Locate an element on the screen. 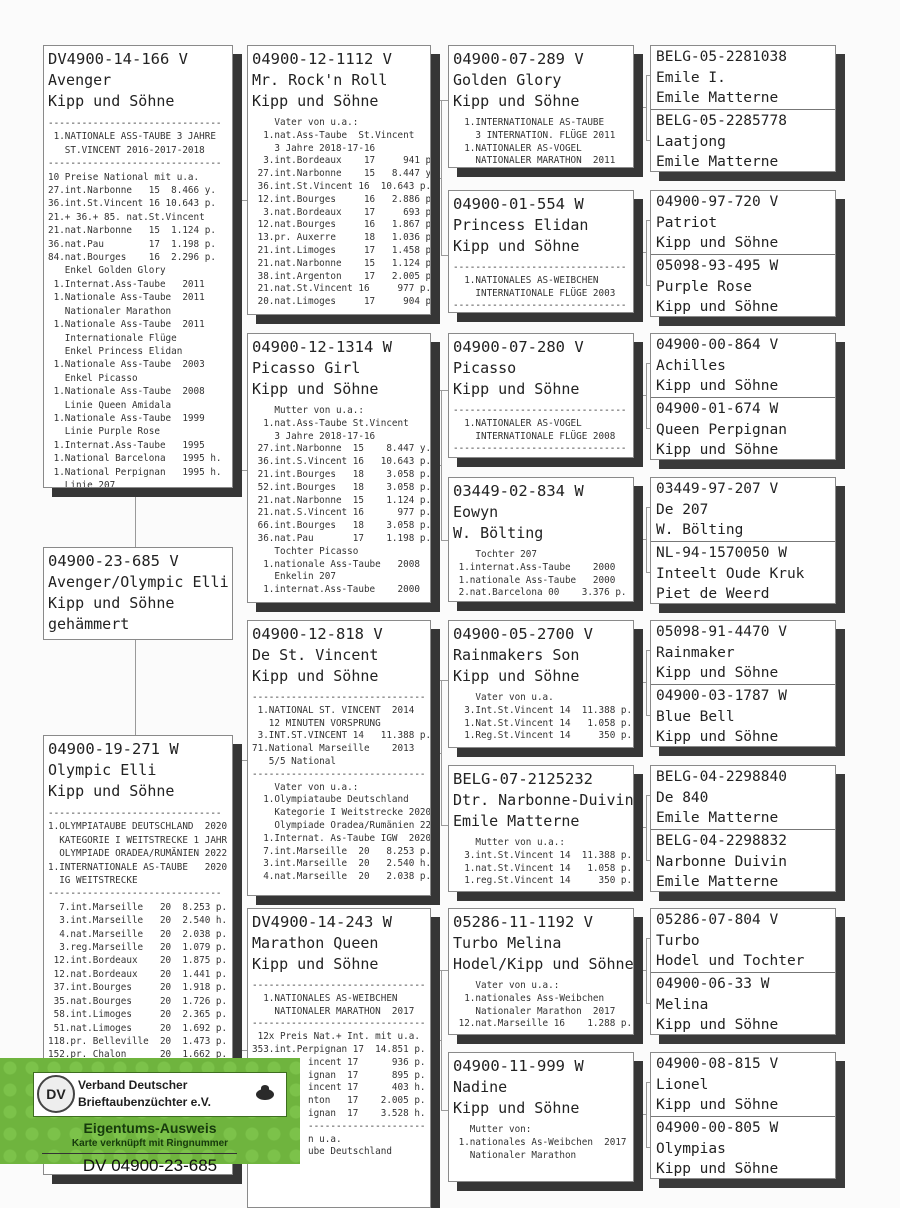  achievement-line: 12.int.Bordeaux 20 1.875 p. is located at coordinates (138, 961).